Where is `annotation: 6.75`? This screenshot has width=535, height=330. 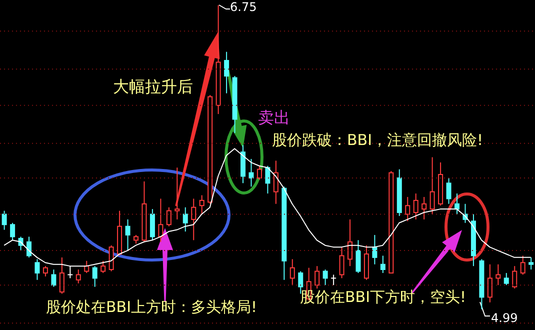 annotation: 6.75 is located at coordinates (243, 8).